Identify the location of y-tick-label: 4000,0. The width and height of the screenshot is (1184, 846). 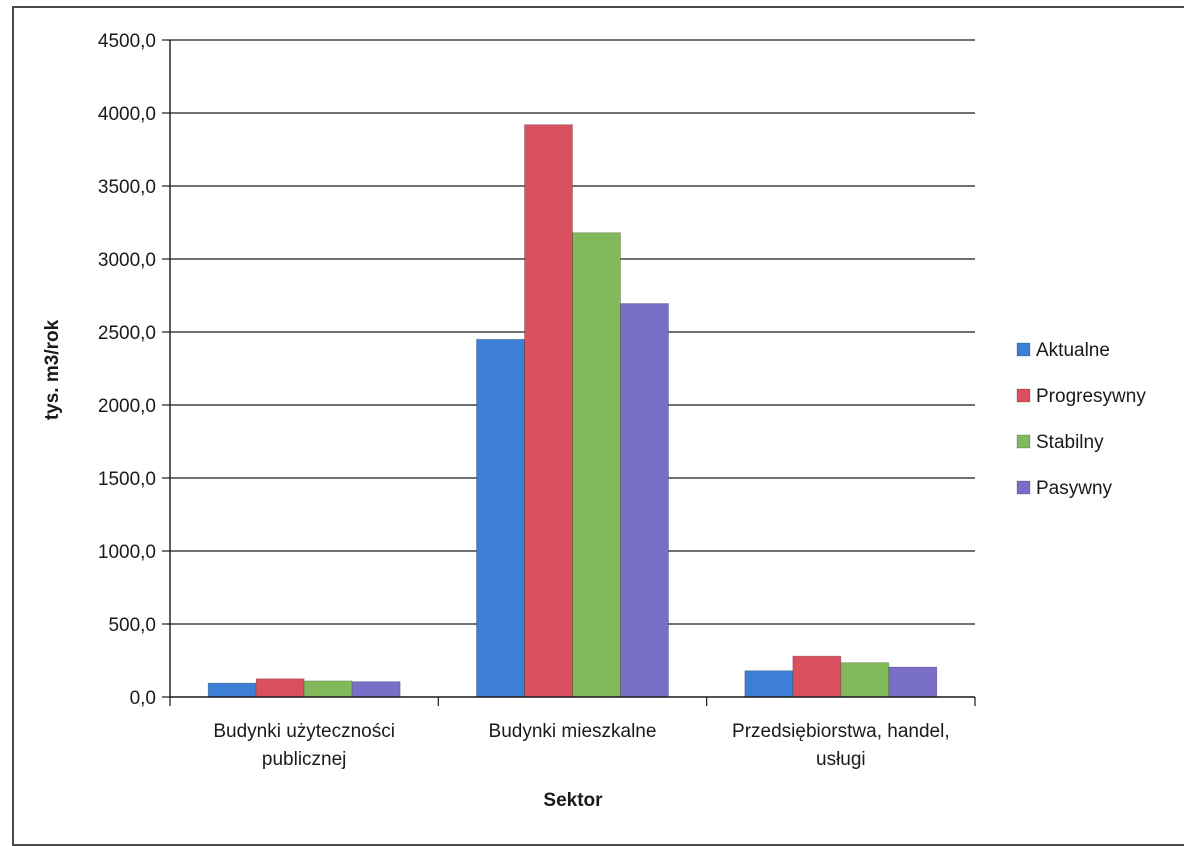
(127, 114).